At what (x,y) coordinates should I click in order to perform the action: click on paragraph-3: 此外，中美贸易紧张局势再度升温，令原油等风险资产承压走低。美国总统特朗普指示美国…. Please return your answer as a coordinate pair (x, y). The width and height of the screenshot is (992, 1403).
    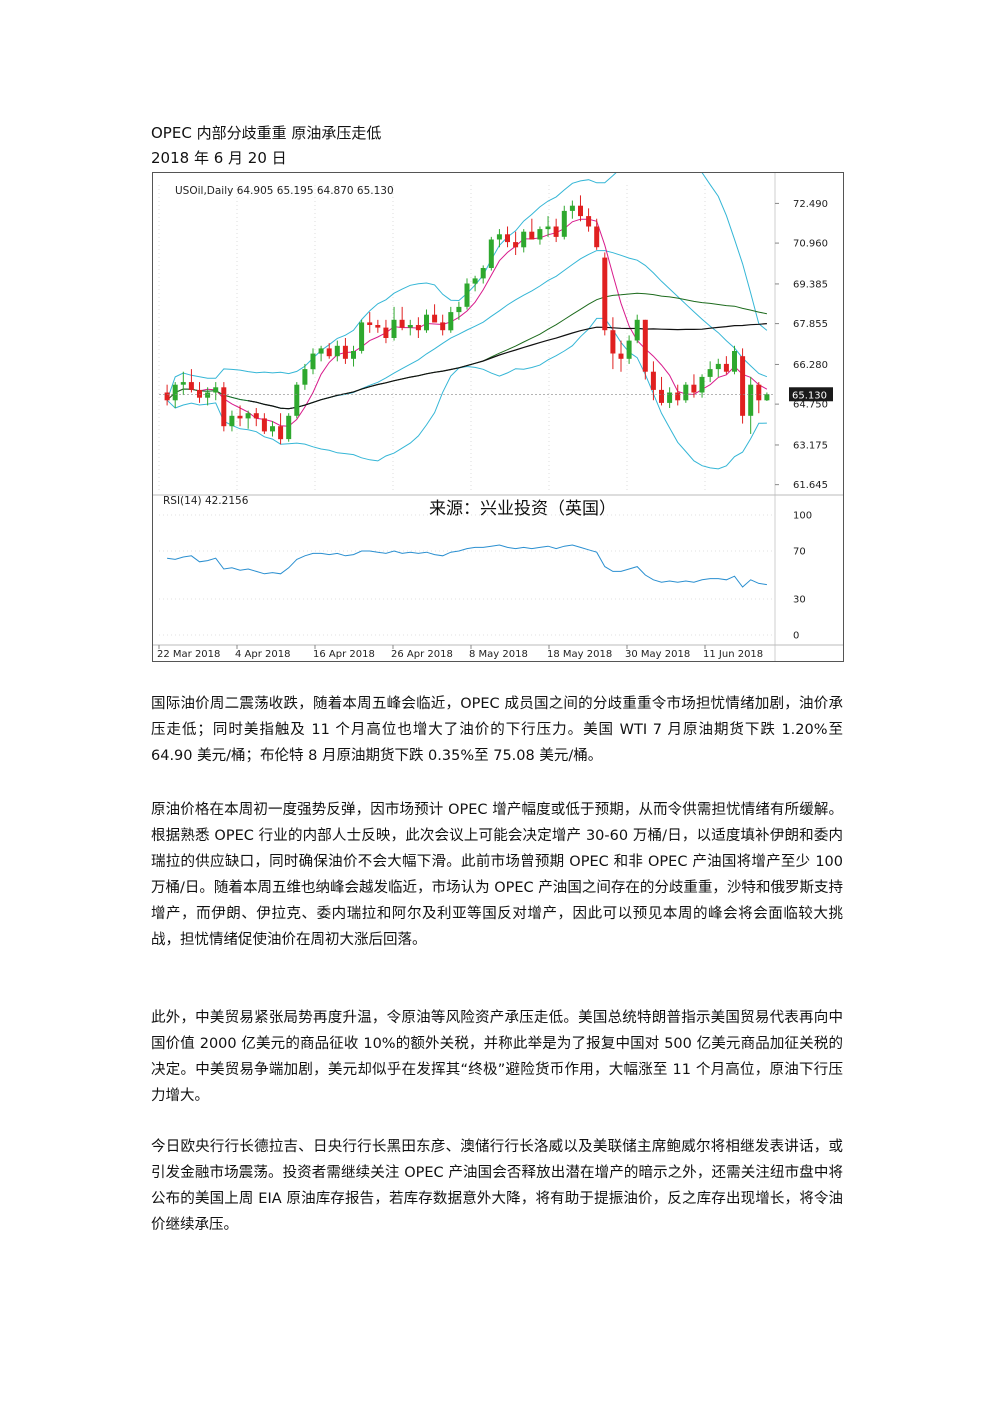
    Looking at the image, I should click on (497, 1057).